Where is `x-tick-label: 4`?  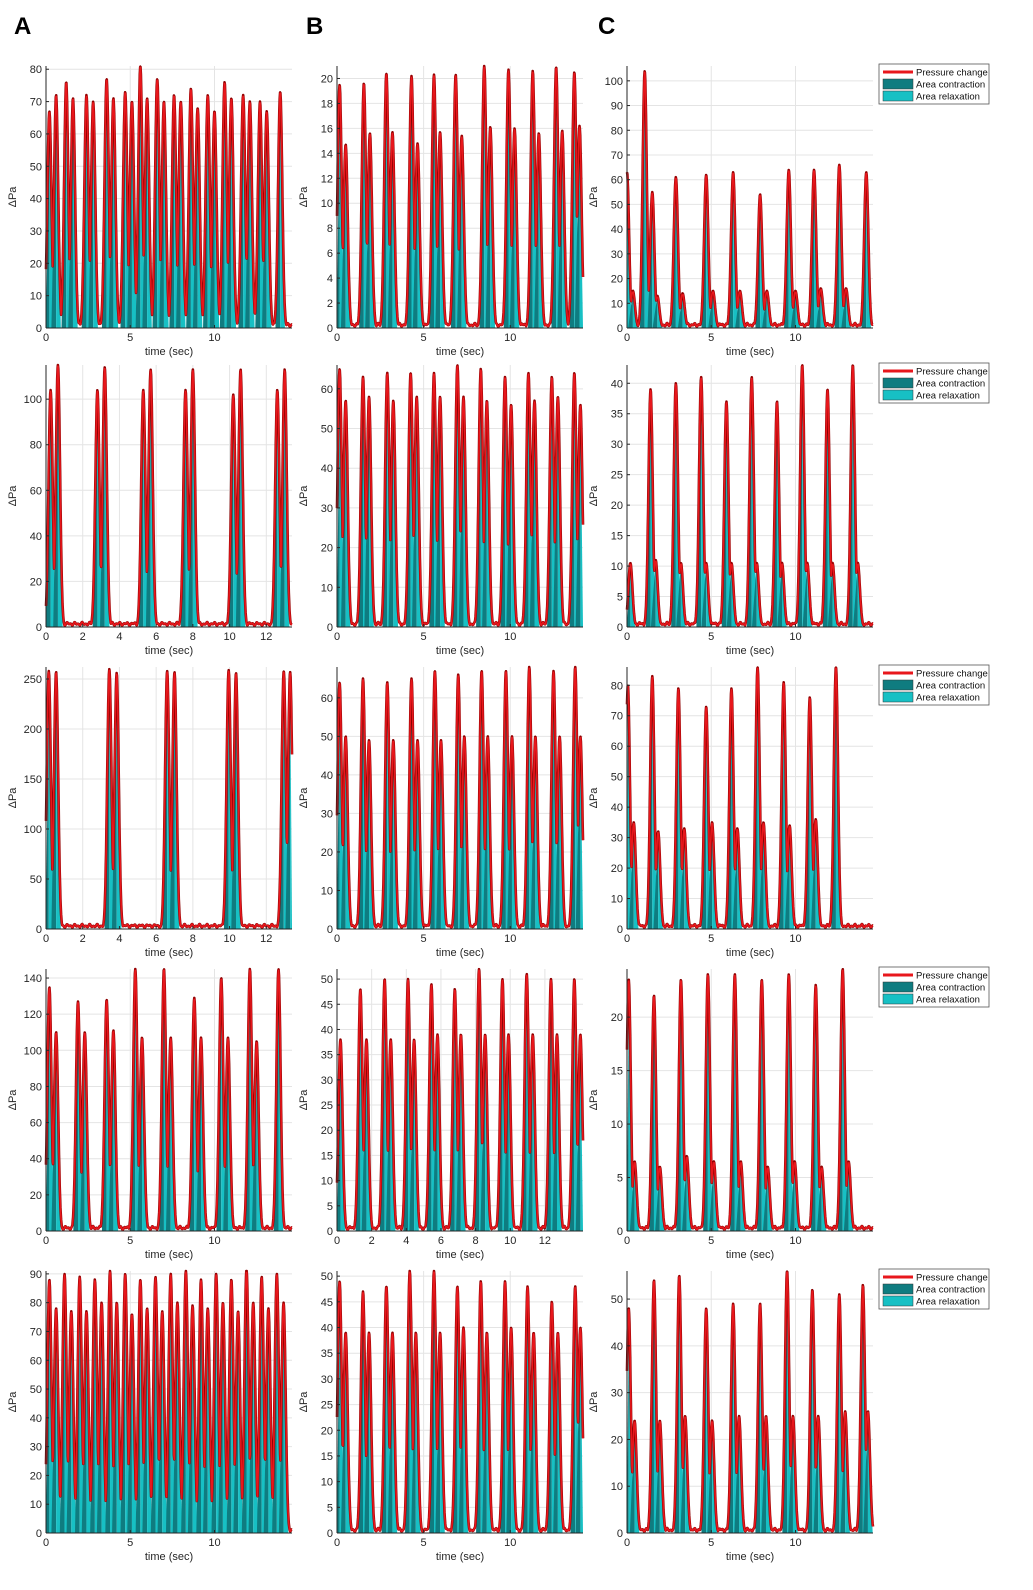
x-tick-label: 4 is located at coordinates (119, 939).